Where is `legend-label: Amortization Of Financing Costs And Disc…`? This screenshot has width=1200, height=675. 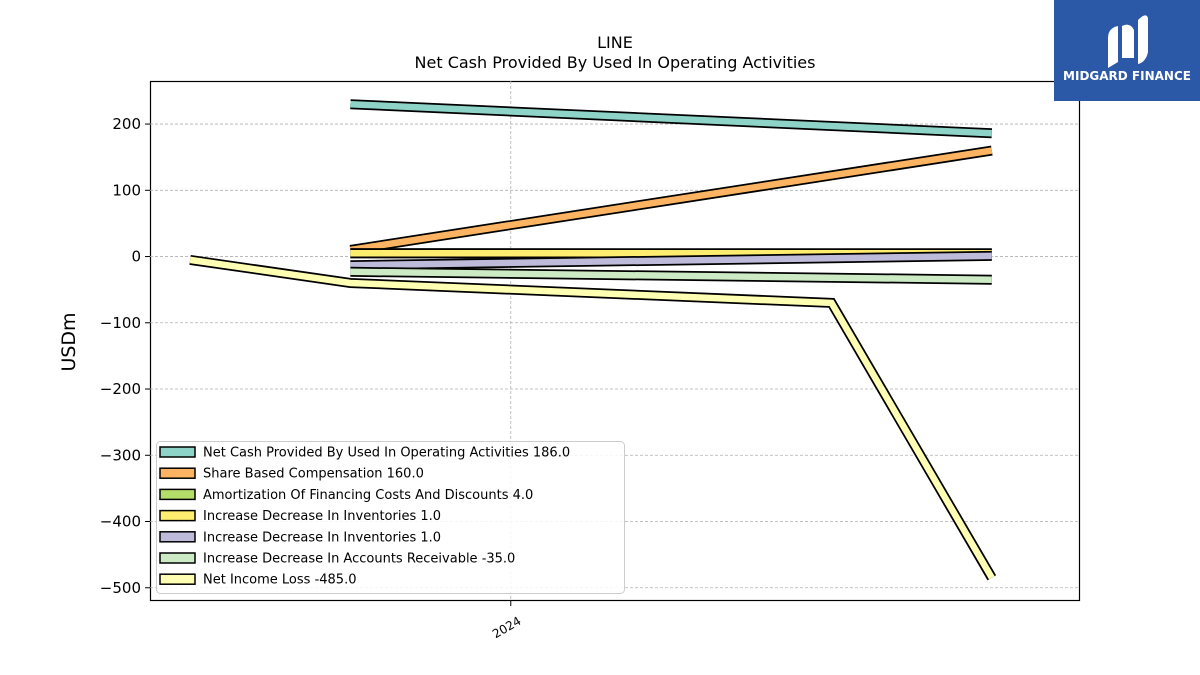
legend-label: Amortization Of Financing Costs And Disc… is located at coordinates (368, 495).